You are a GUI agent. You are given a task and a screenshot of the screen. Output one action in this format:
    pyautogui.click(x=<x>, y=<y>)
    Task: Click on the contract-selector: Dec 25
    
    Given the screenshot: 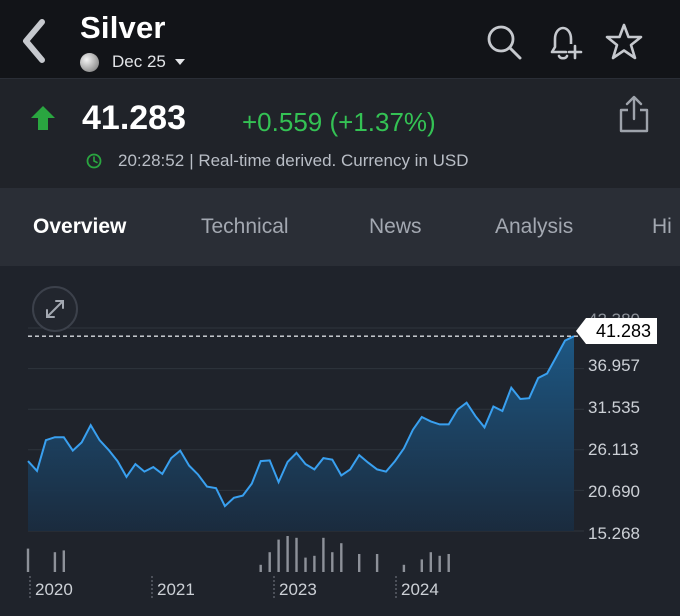 What is the action you would take?
    pyautogui.click(x=132, y=62)
    